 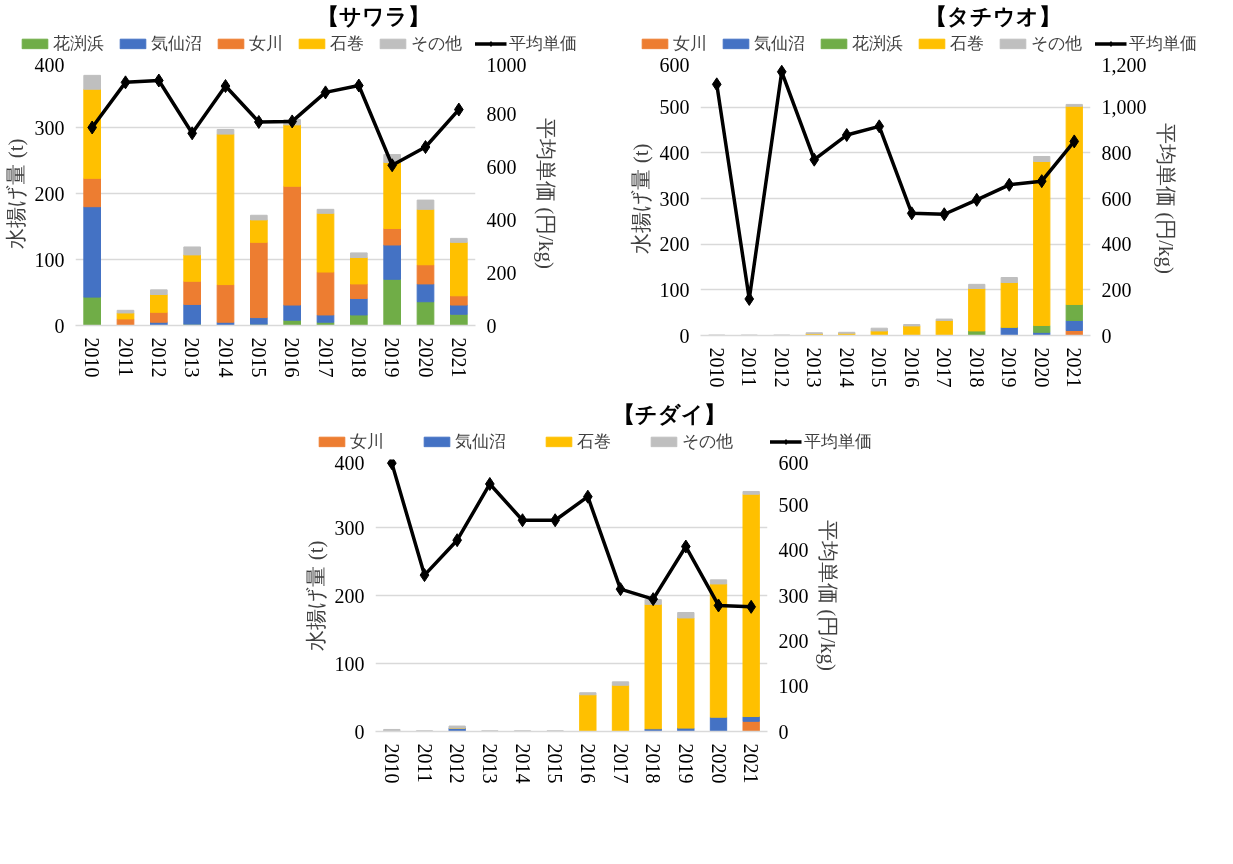 I want to click on y2-tick-label: 1000, so click(x=506, y=64).